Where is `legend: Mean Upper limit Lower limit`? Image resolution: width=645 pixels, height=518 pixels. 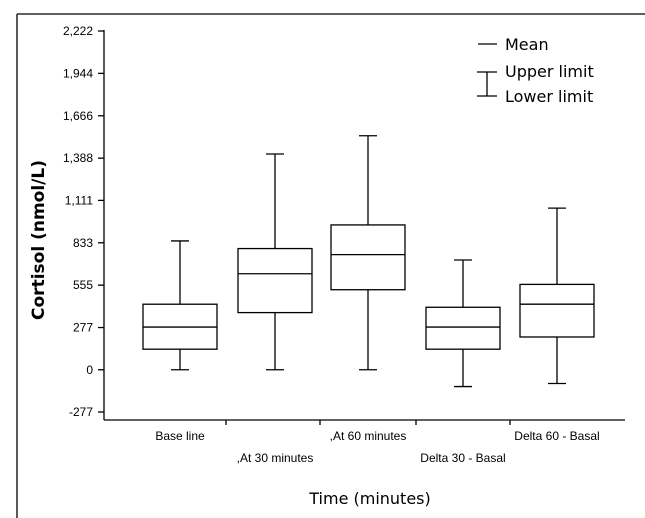
legend: Mean Upper limit Lower limit is located at coordinates (535, 70).